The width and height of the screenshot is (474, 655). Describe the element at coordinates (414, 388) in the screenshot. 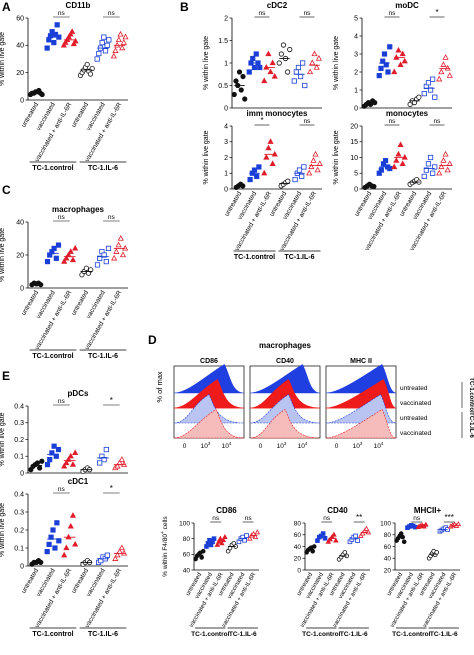

I see `histogram-row-label: untreated` at that location.